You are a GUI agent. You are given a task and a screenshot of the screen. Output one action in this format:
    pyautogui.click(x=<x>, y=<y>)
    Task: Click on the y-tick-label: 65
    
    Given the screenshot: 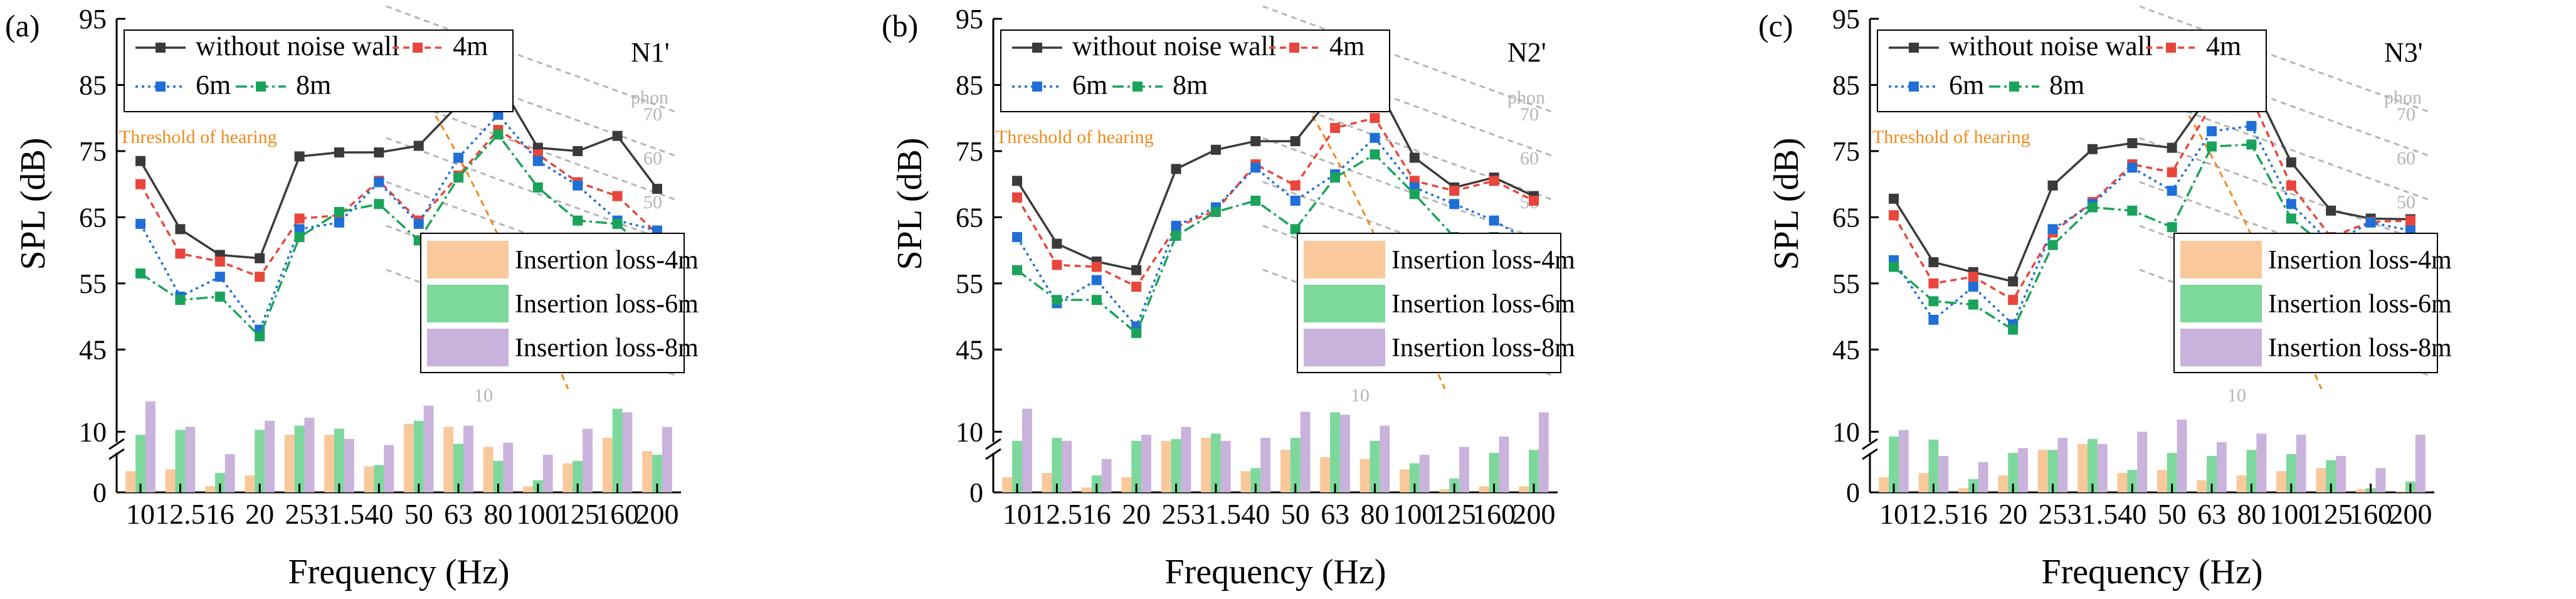 What is the action you would take?
    pyautogui.click(x=1846, y=218)
    